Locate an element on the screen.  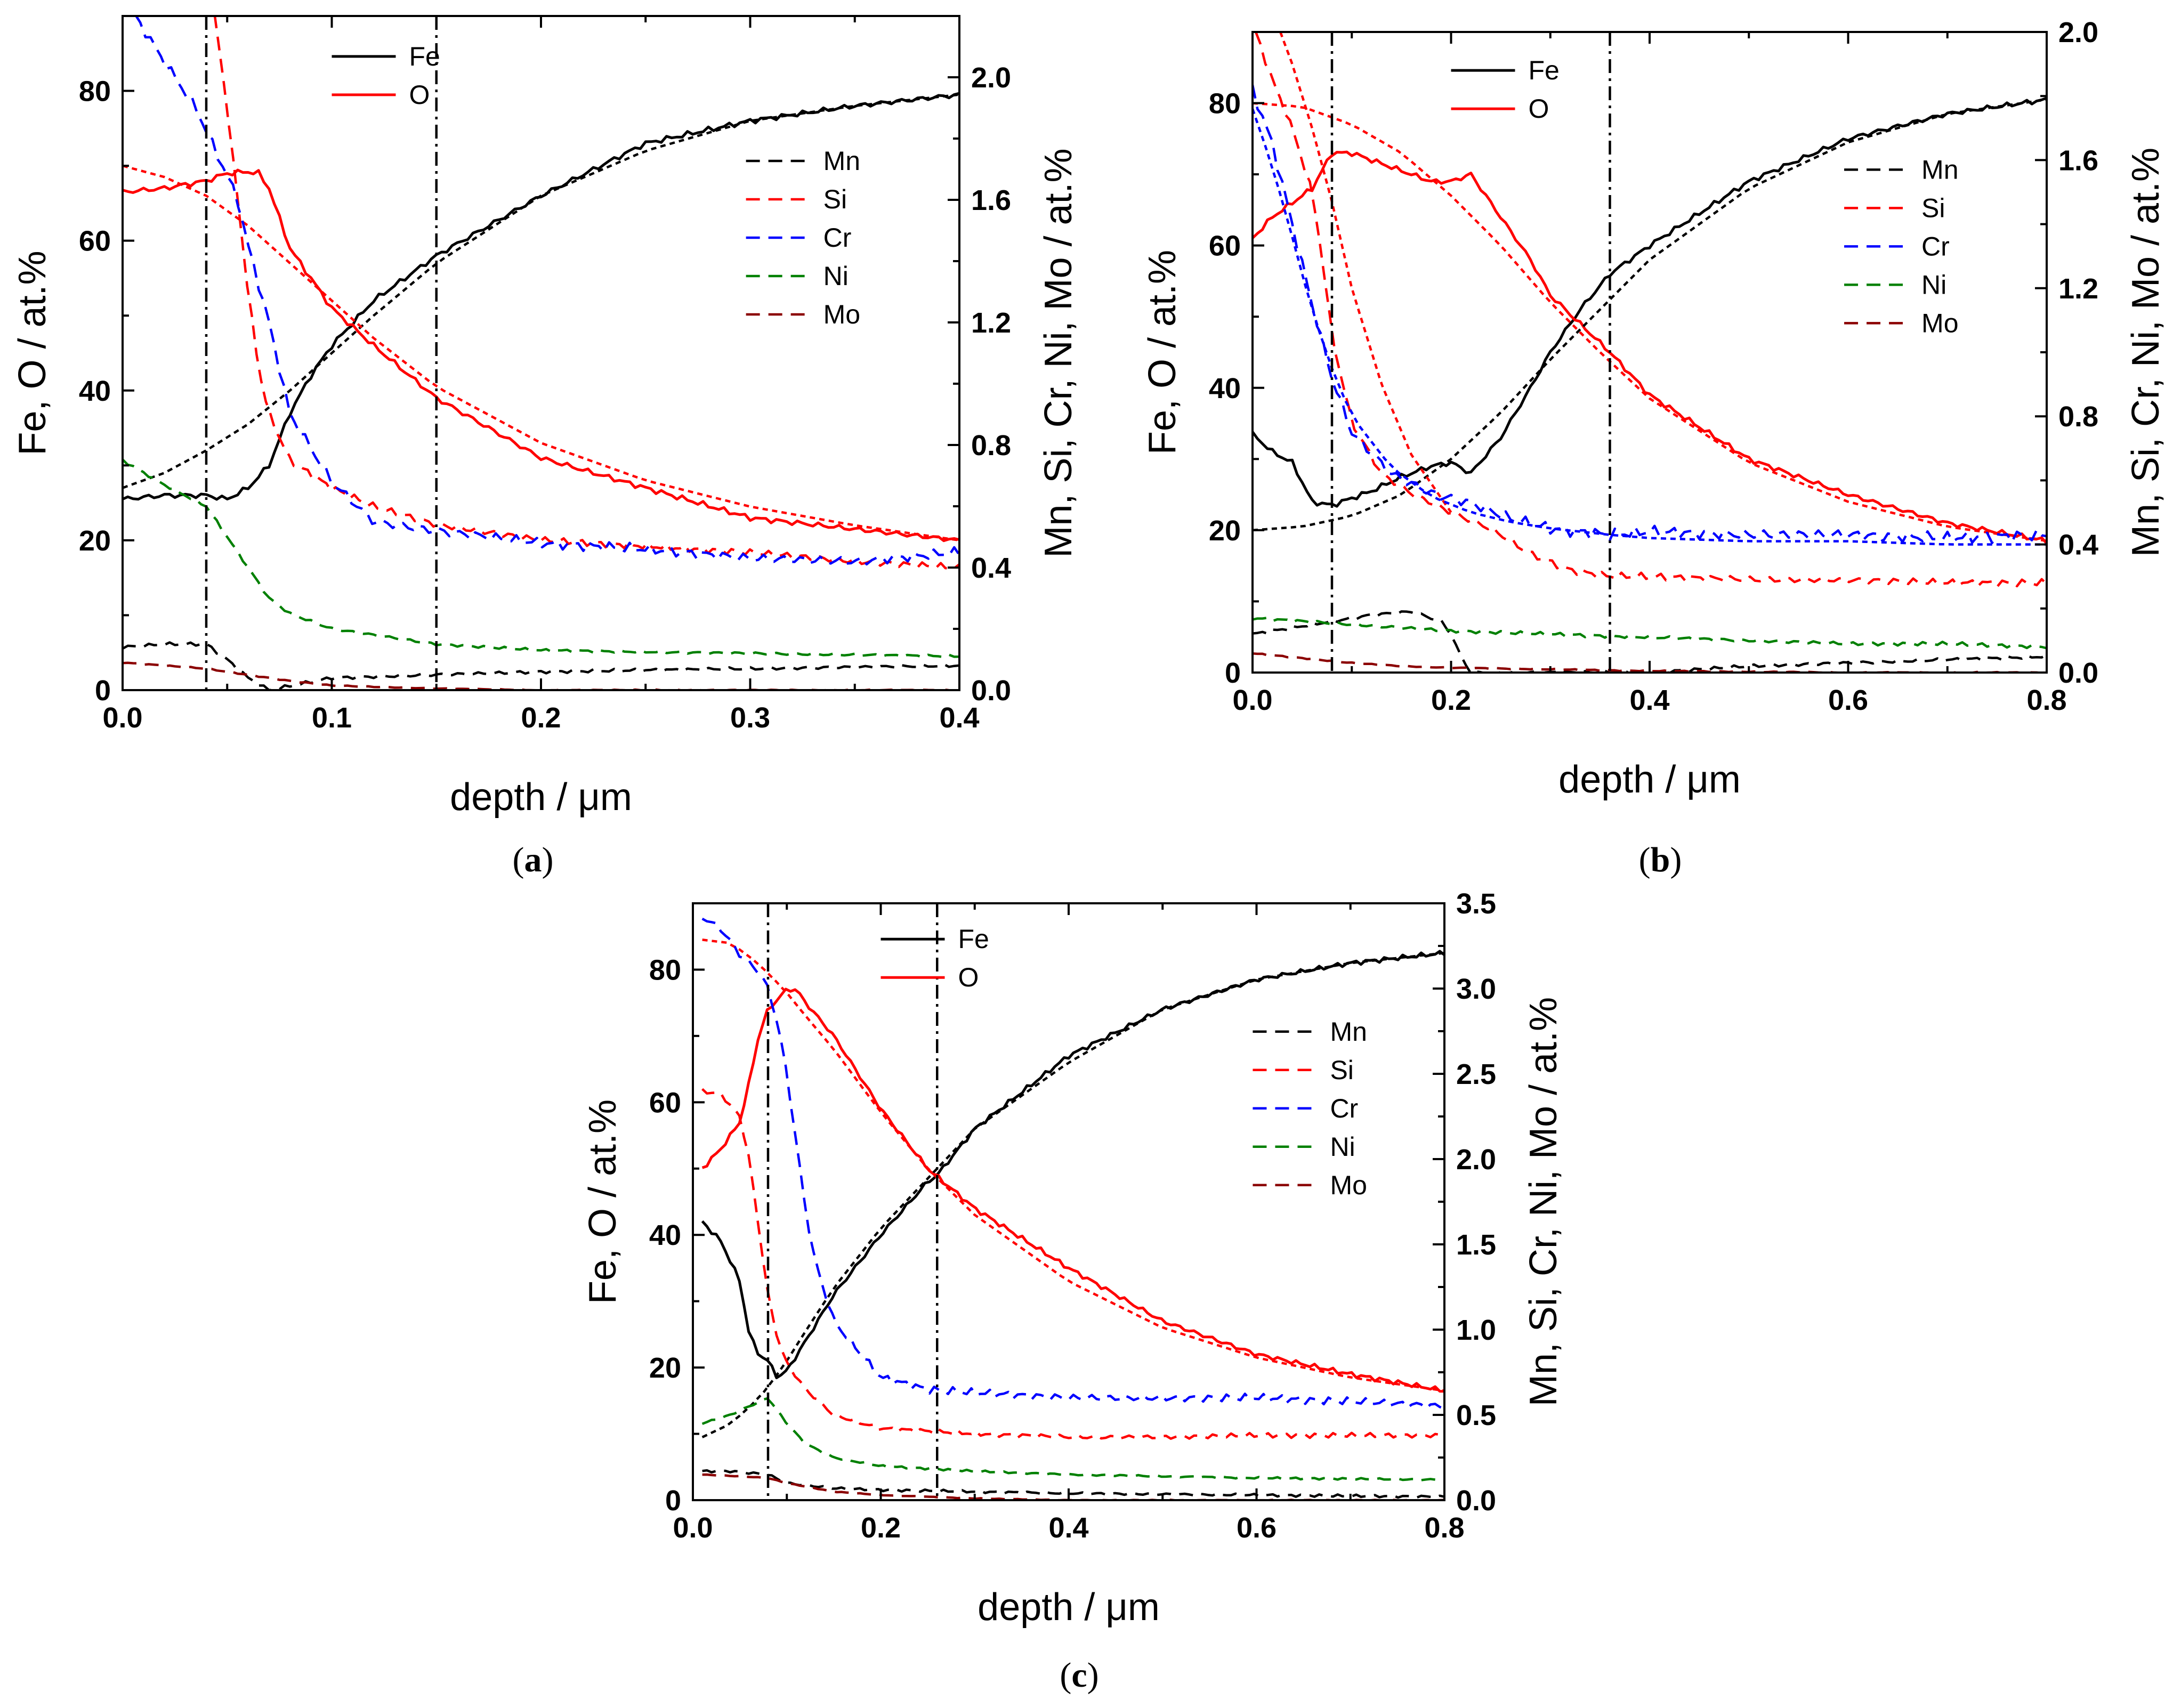
series-line-fe is located at coordinates (1072, 1164).